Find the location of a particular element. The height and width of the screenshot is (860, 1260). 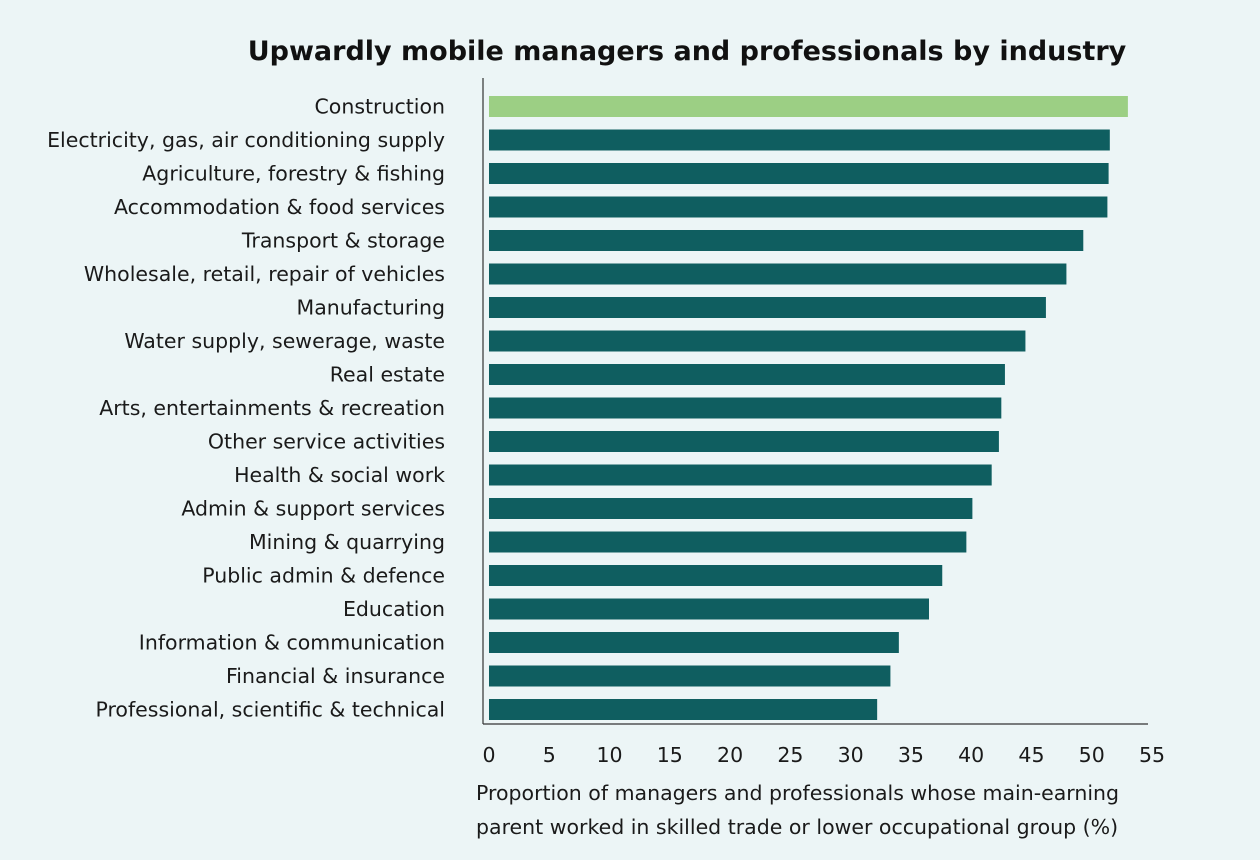

category-label: Financial & insurance is located at coordinates (335, 676).